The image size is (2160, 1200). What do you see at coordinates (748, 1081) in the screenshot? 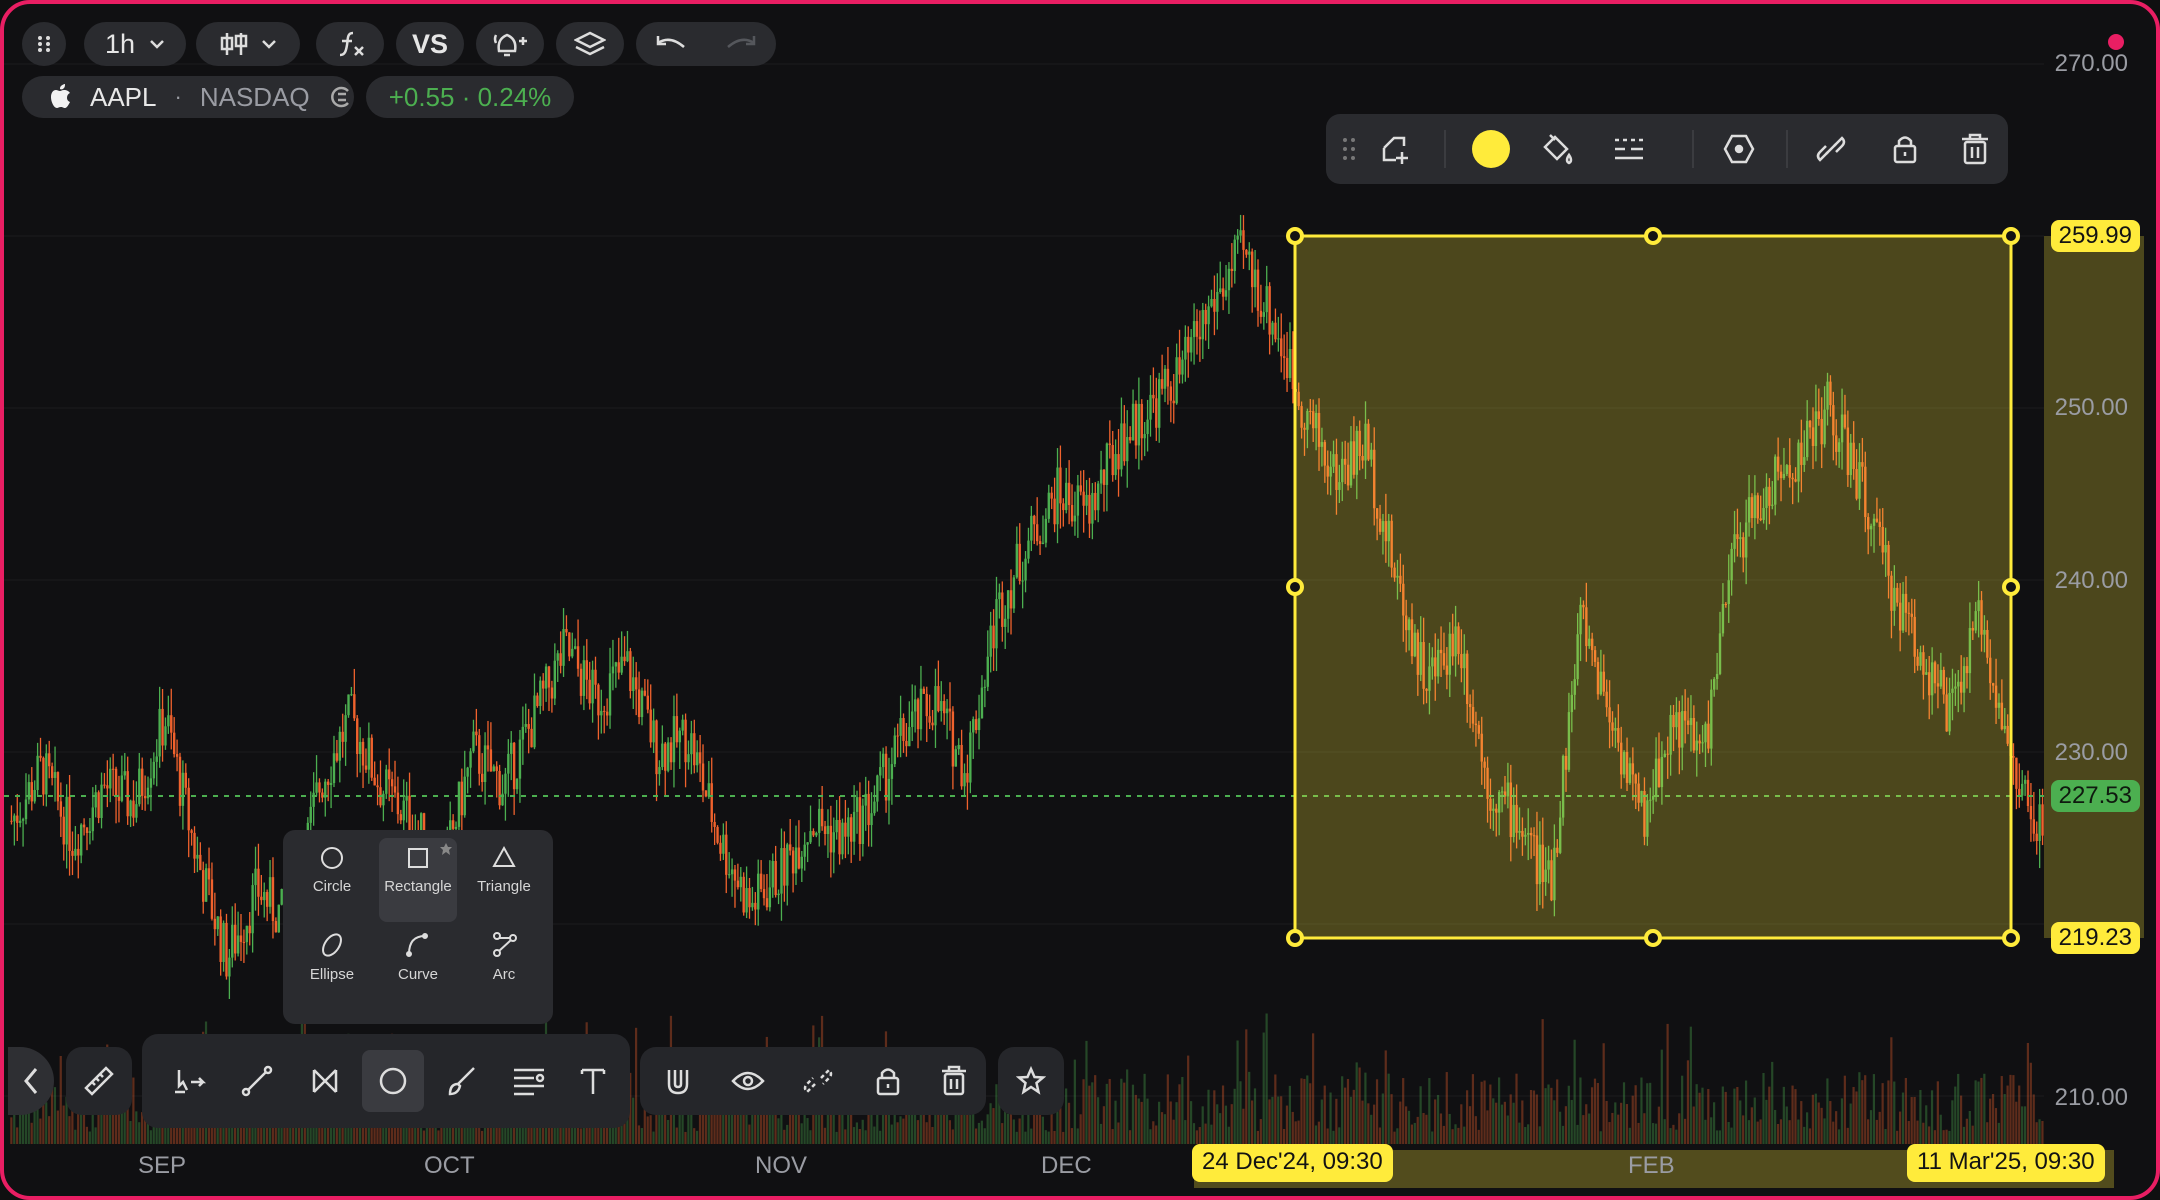
I see `visibility-tool` at bounding box center [748, 1081].